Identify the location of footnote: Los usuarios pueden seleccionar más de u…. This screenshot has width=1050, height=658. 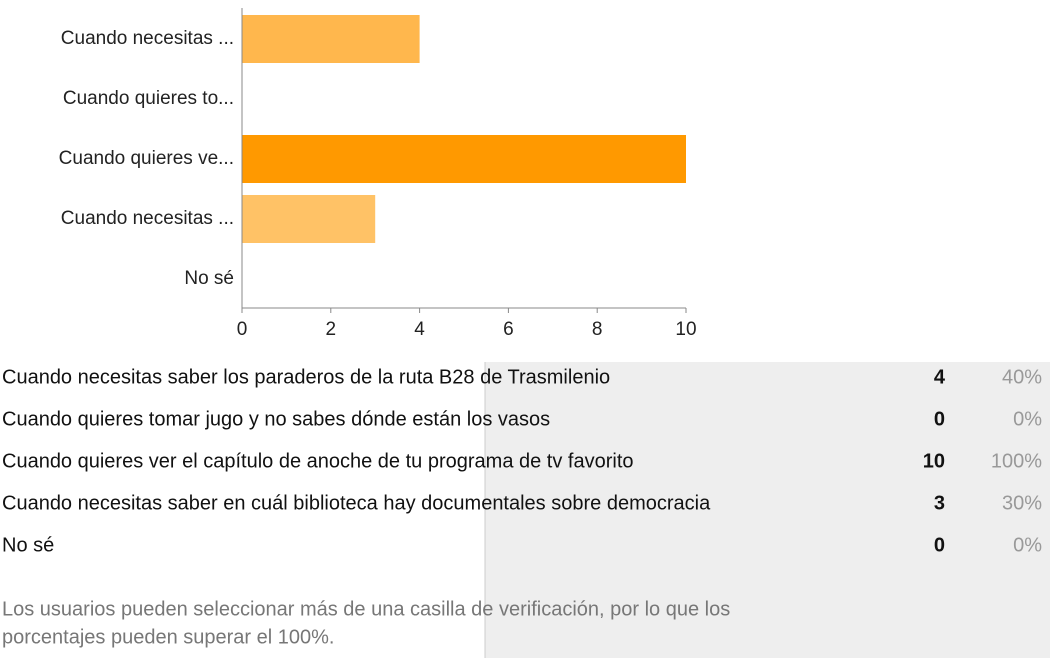
(366, 609).